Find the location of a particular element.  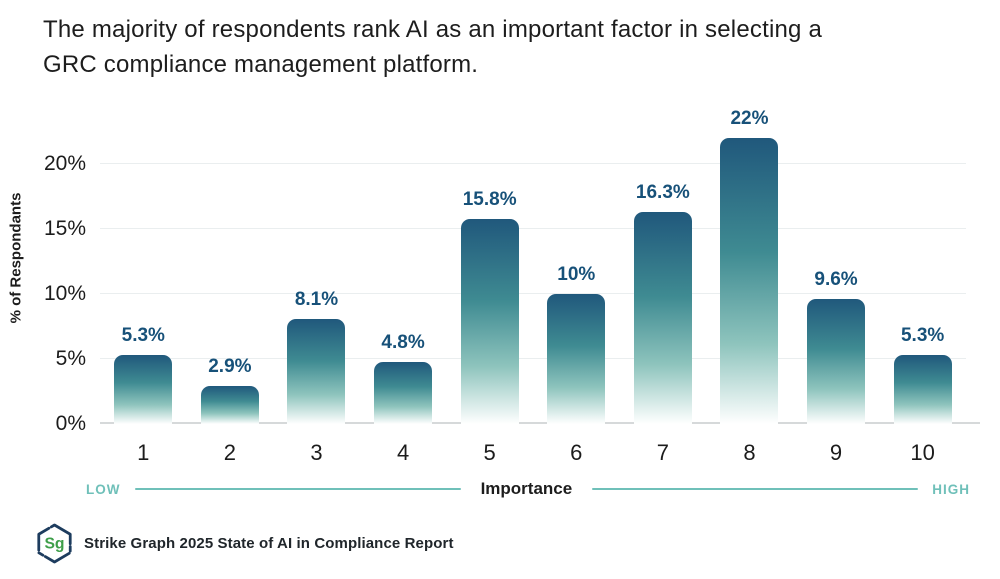

strike-graph-logo-icon: Sg is located at coordinates (54, 543).